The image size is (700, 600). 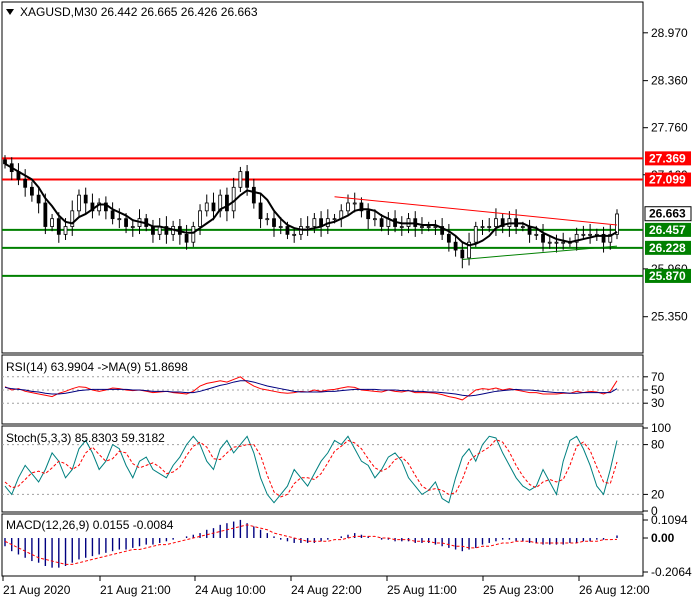 I want to click on level-price-label: 27.369, so click(x=667, y=158).